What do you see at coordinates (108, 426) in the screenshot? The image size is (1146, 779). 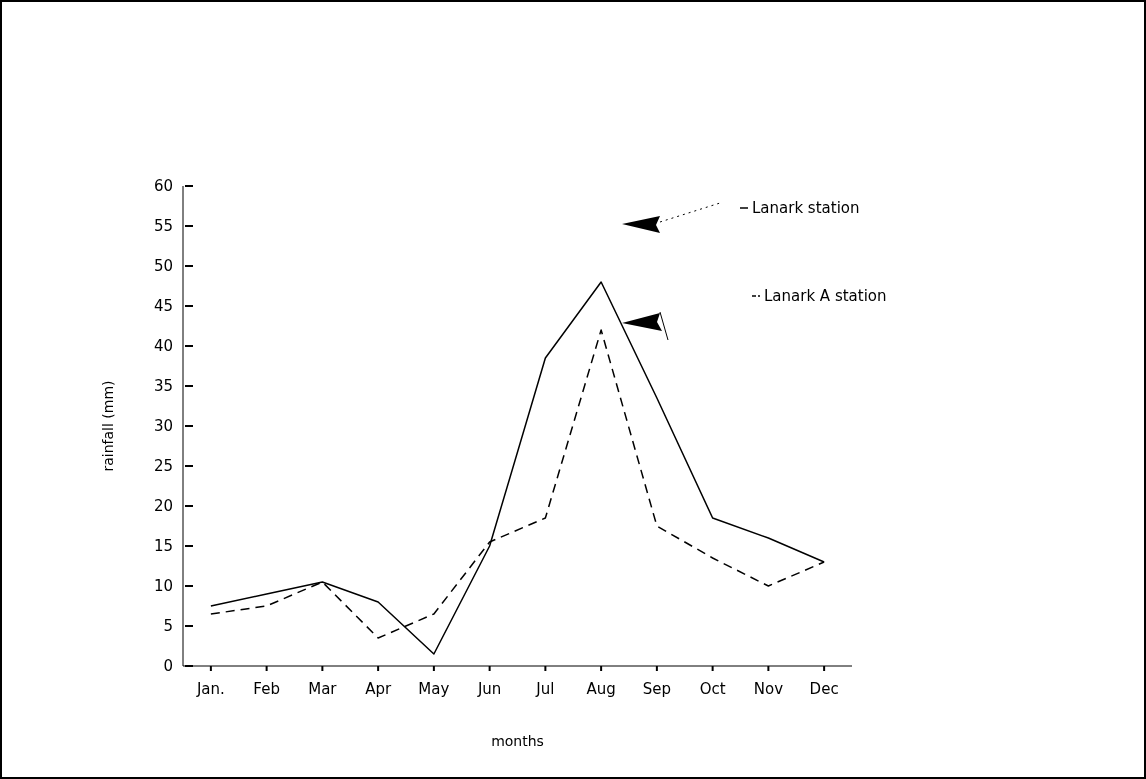 I see `y-axis-title: rainfall (mm)` at bounding box center [108, 426].